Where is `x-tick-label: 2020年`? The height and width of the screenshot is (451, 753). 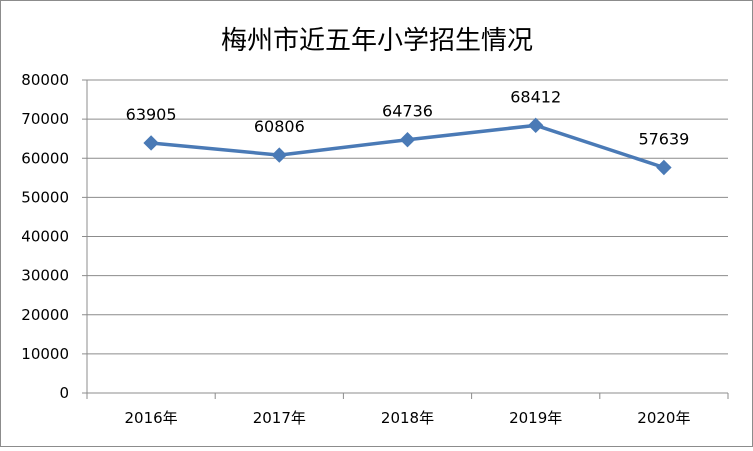 x-tick-label: 2020年 is located at coordinates (663, 418).